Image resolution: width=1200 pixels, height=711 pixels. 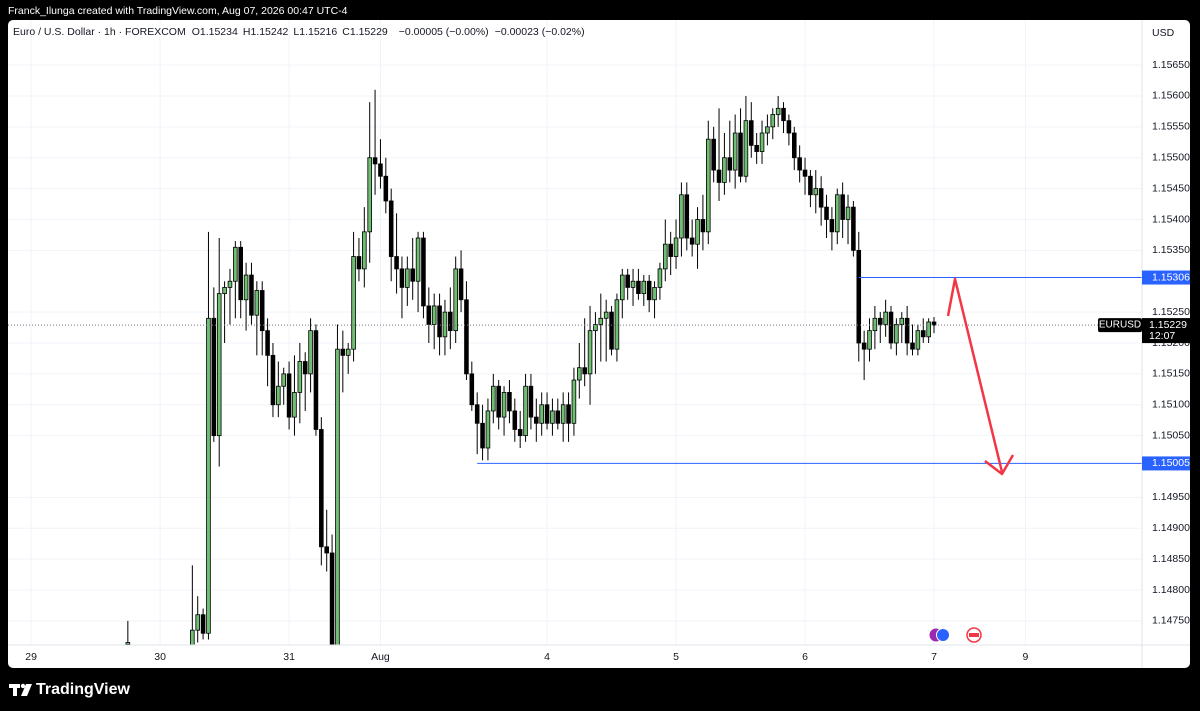 What do you see at coordinates (805, 657) in the screenshot?
I see `x-tick-label: 6` at bounding box center [805, 657].